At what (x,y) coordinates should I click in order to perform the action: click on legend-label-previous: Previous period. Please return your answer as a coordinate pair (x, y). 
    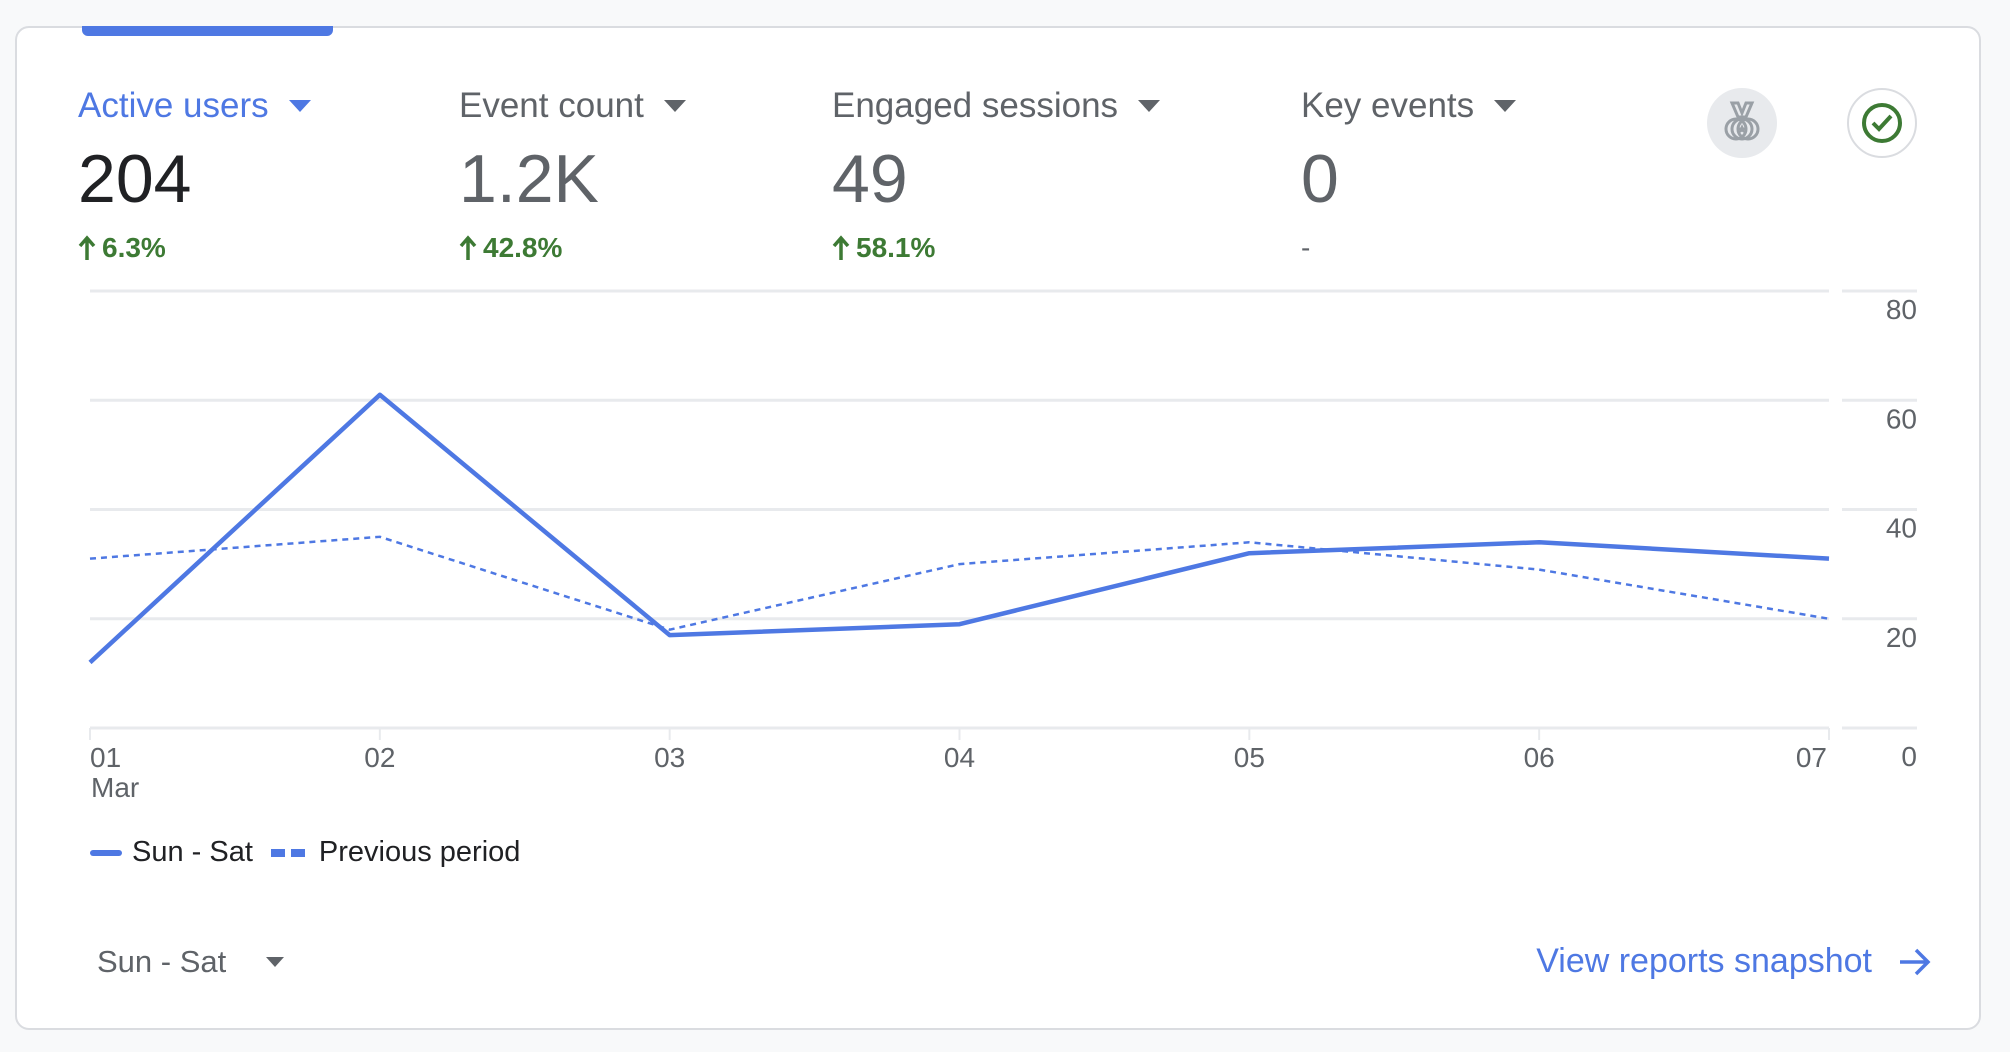
    Looking at the image, I should click on (419, 852).